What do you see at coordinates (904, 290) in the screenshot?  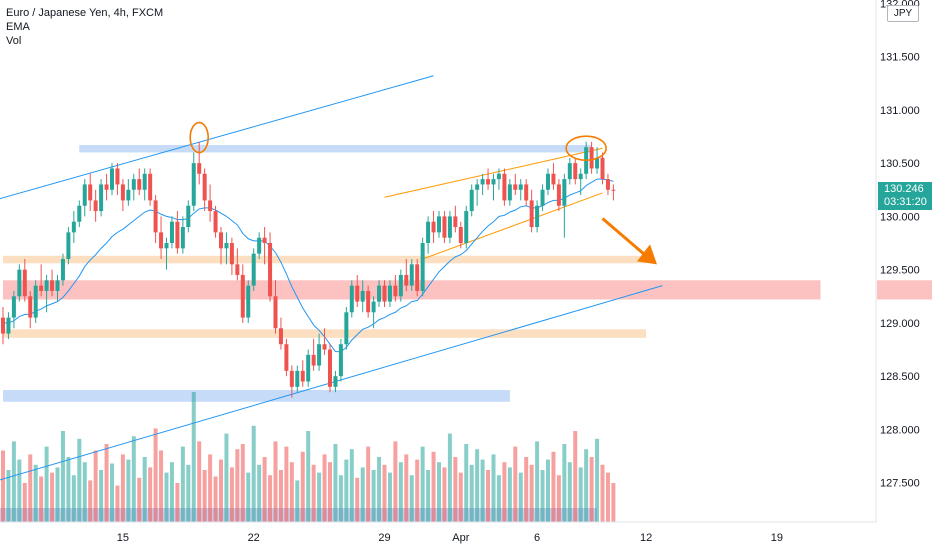 I see `price-axis-zone-mark` at bounding box center [904, 290].